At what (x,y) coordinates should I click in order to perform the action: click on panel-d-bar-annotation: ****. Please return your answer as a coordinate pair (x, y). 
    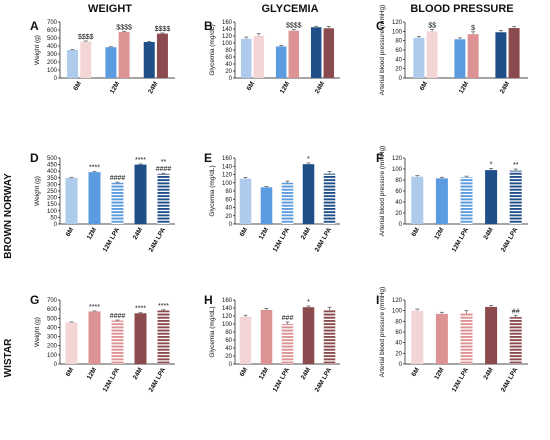
    Looking at the image, I should click on (94, 167).